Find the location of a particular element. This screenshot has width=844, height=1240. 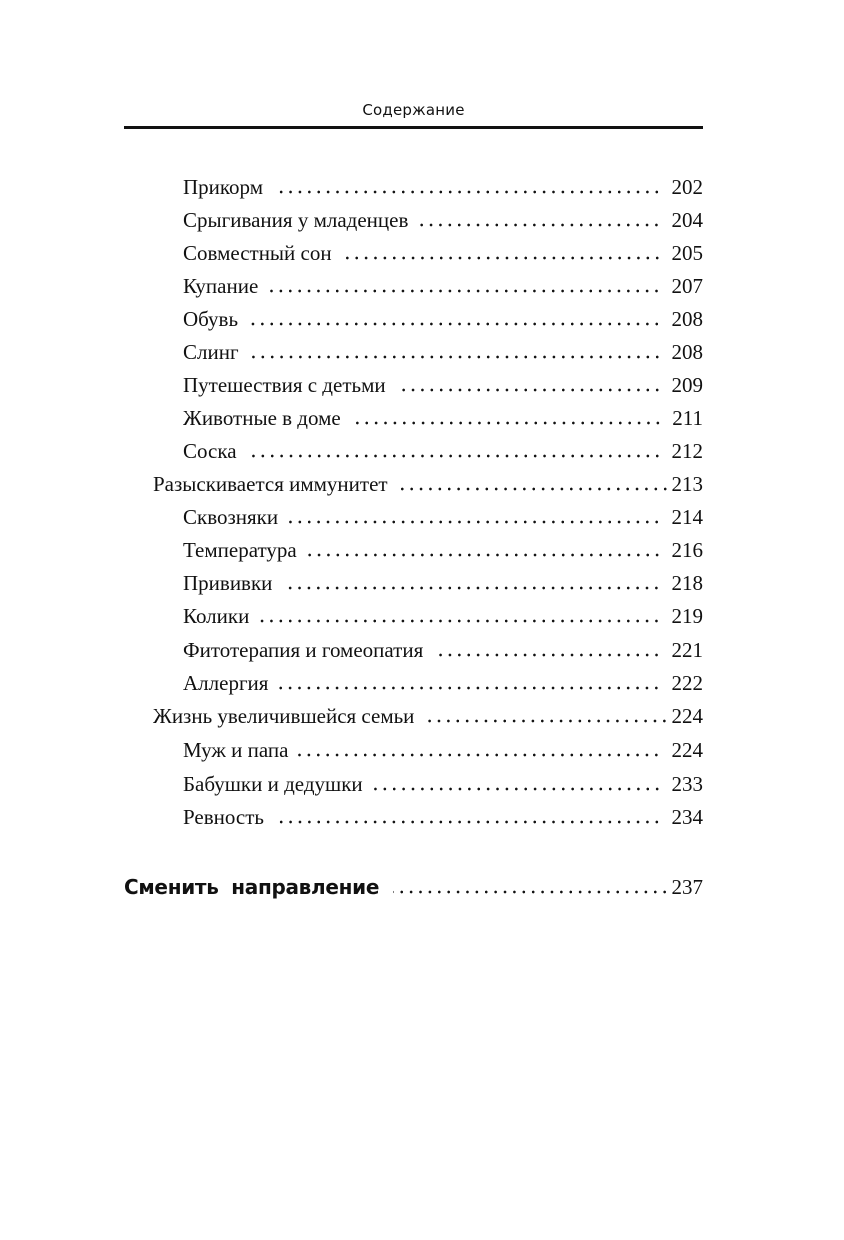

toc-entry: Путешествия с детьми 209 is located at coordinates (443, 389).